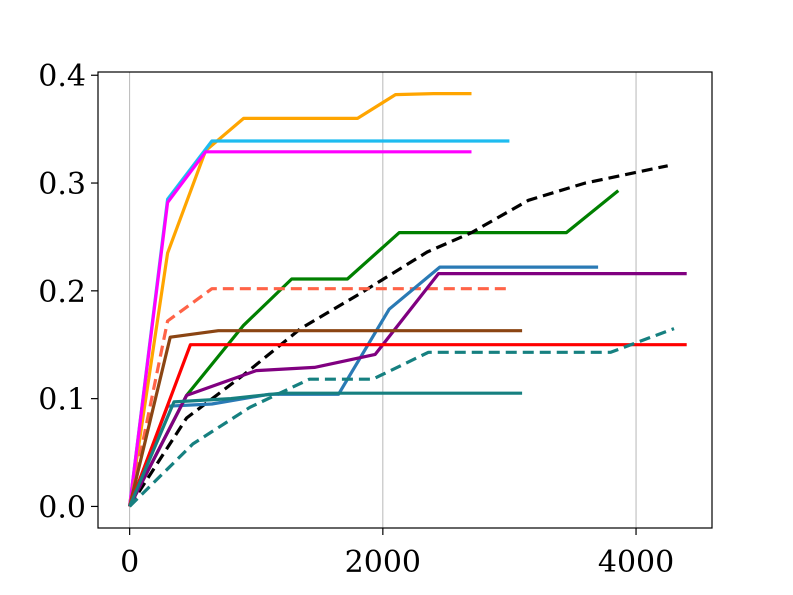 This screenshot has width=793, height=595. What do you see at coordinates (62, 76) in the screenshot?
I see `y-tick-label: 0.4` at bounding box center [62, 76].